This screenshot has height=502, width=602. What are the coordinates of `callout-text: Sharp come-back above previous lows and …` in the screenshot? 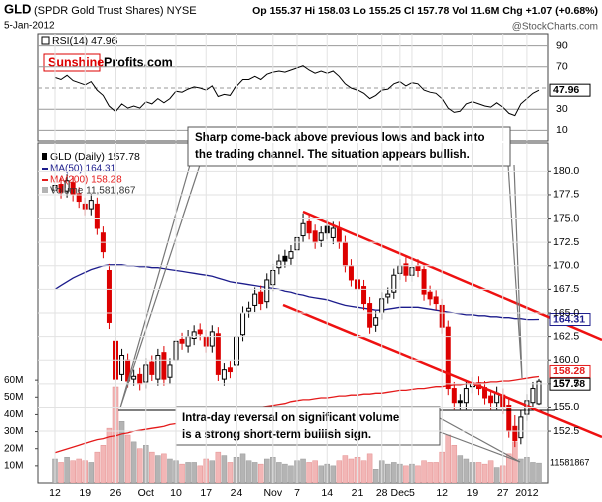 It's located at (340, 138).